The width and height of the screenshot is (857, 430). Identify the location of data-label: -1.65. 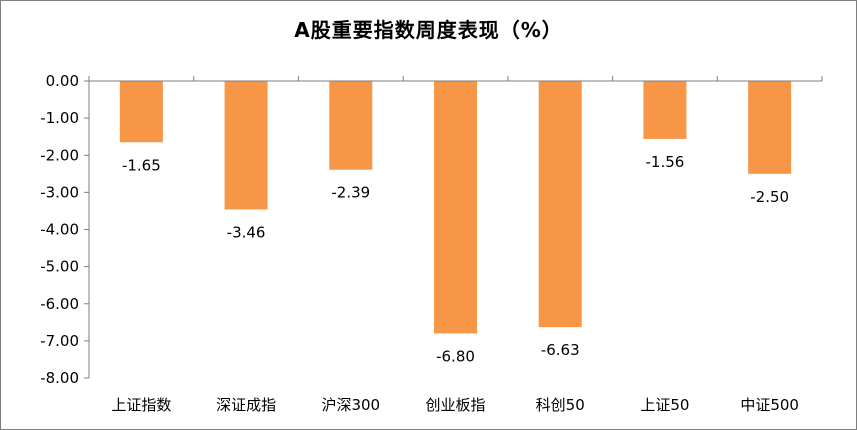
(141, 165).